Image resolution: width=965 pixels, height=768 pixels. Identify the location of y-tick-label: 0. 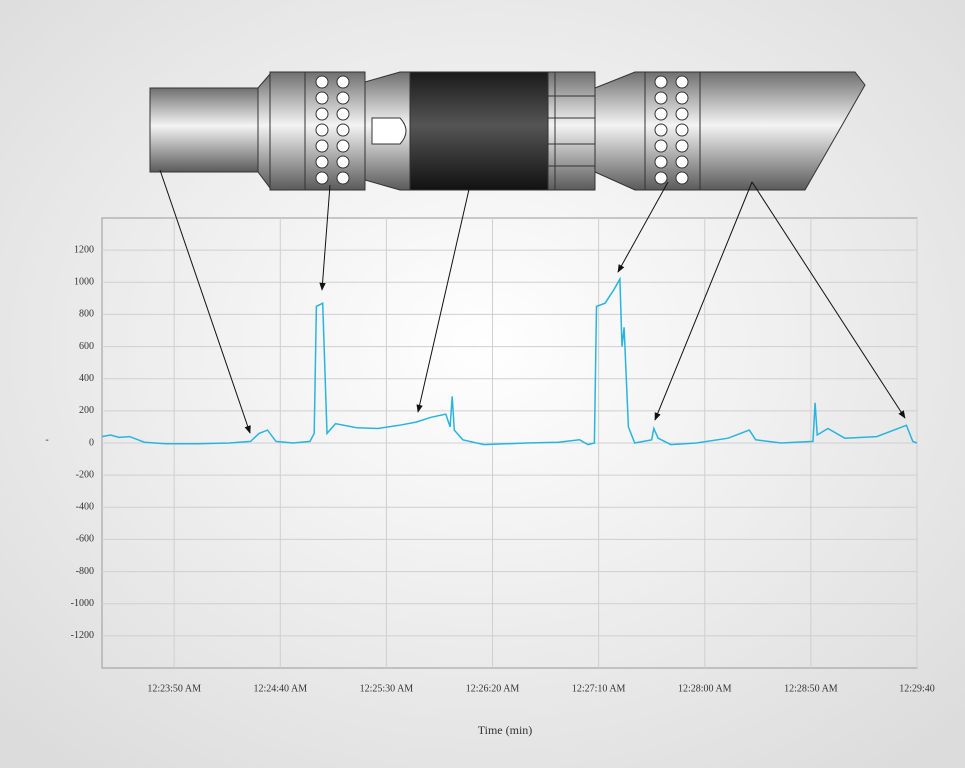
(91, 442).